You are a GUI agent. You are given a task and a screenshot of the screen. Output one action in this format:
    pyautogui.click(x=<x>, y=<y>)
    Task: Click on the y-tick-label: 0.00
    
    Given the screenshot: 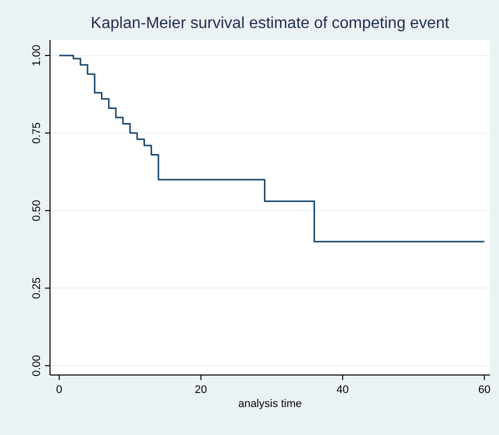 What is the action you would take?
    pyautogui.click(x=37, y=365)
    